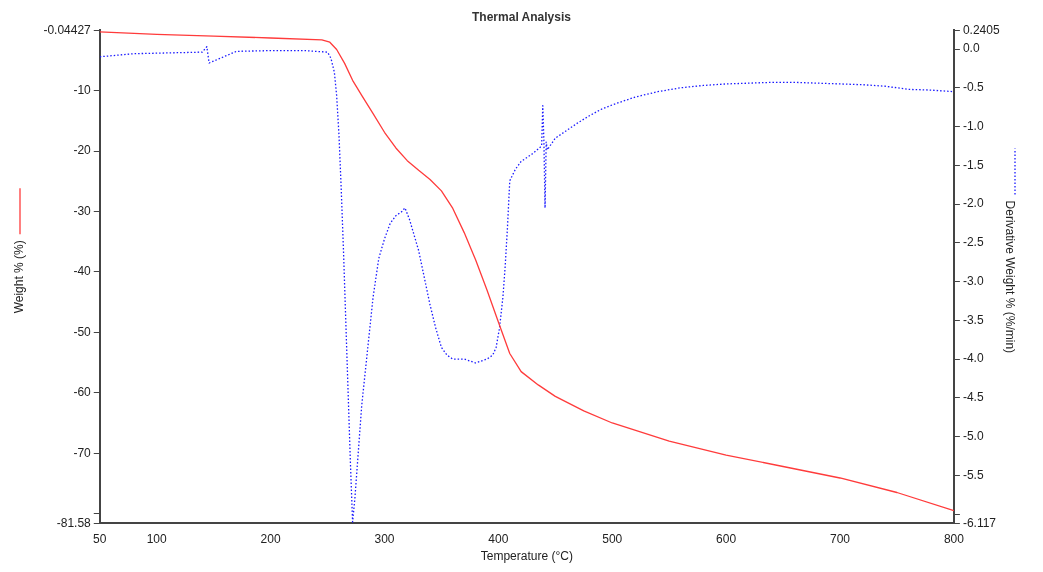 The height and width of the screenshot is (572, 1043). I want to click on x-tick-label: 200, so click(270, 538).